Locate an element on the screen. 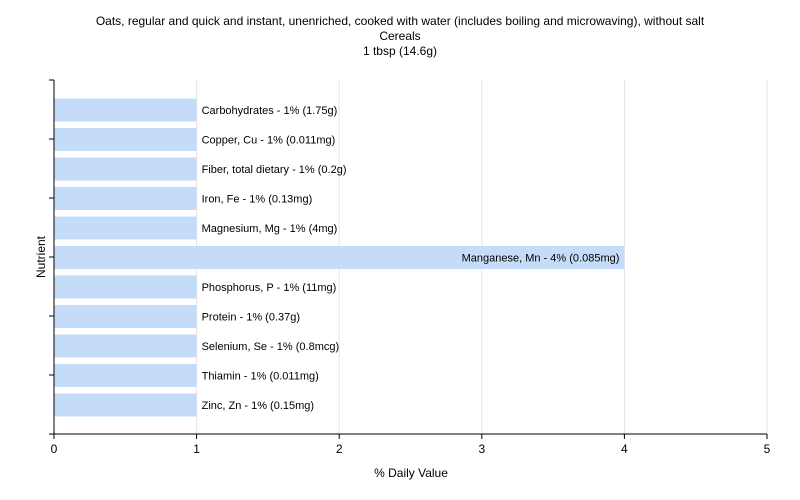  bar-label: Fiber, total dietary - 1% (0.2g) is located at coordinates (274, 170).